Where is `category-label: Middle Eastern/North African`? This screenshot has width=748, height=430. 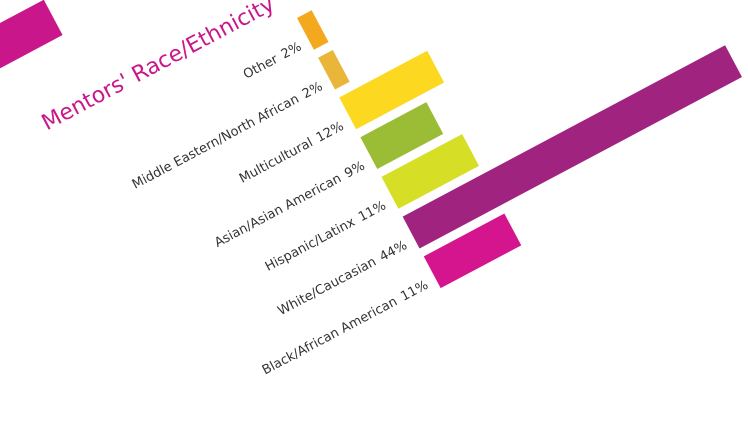 category-label: Middle Eastern/North African is located at coordinates (216, 142).